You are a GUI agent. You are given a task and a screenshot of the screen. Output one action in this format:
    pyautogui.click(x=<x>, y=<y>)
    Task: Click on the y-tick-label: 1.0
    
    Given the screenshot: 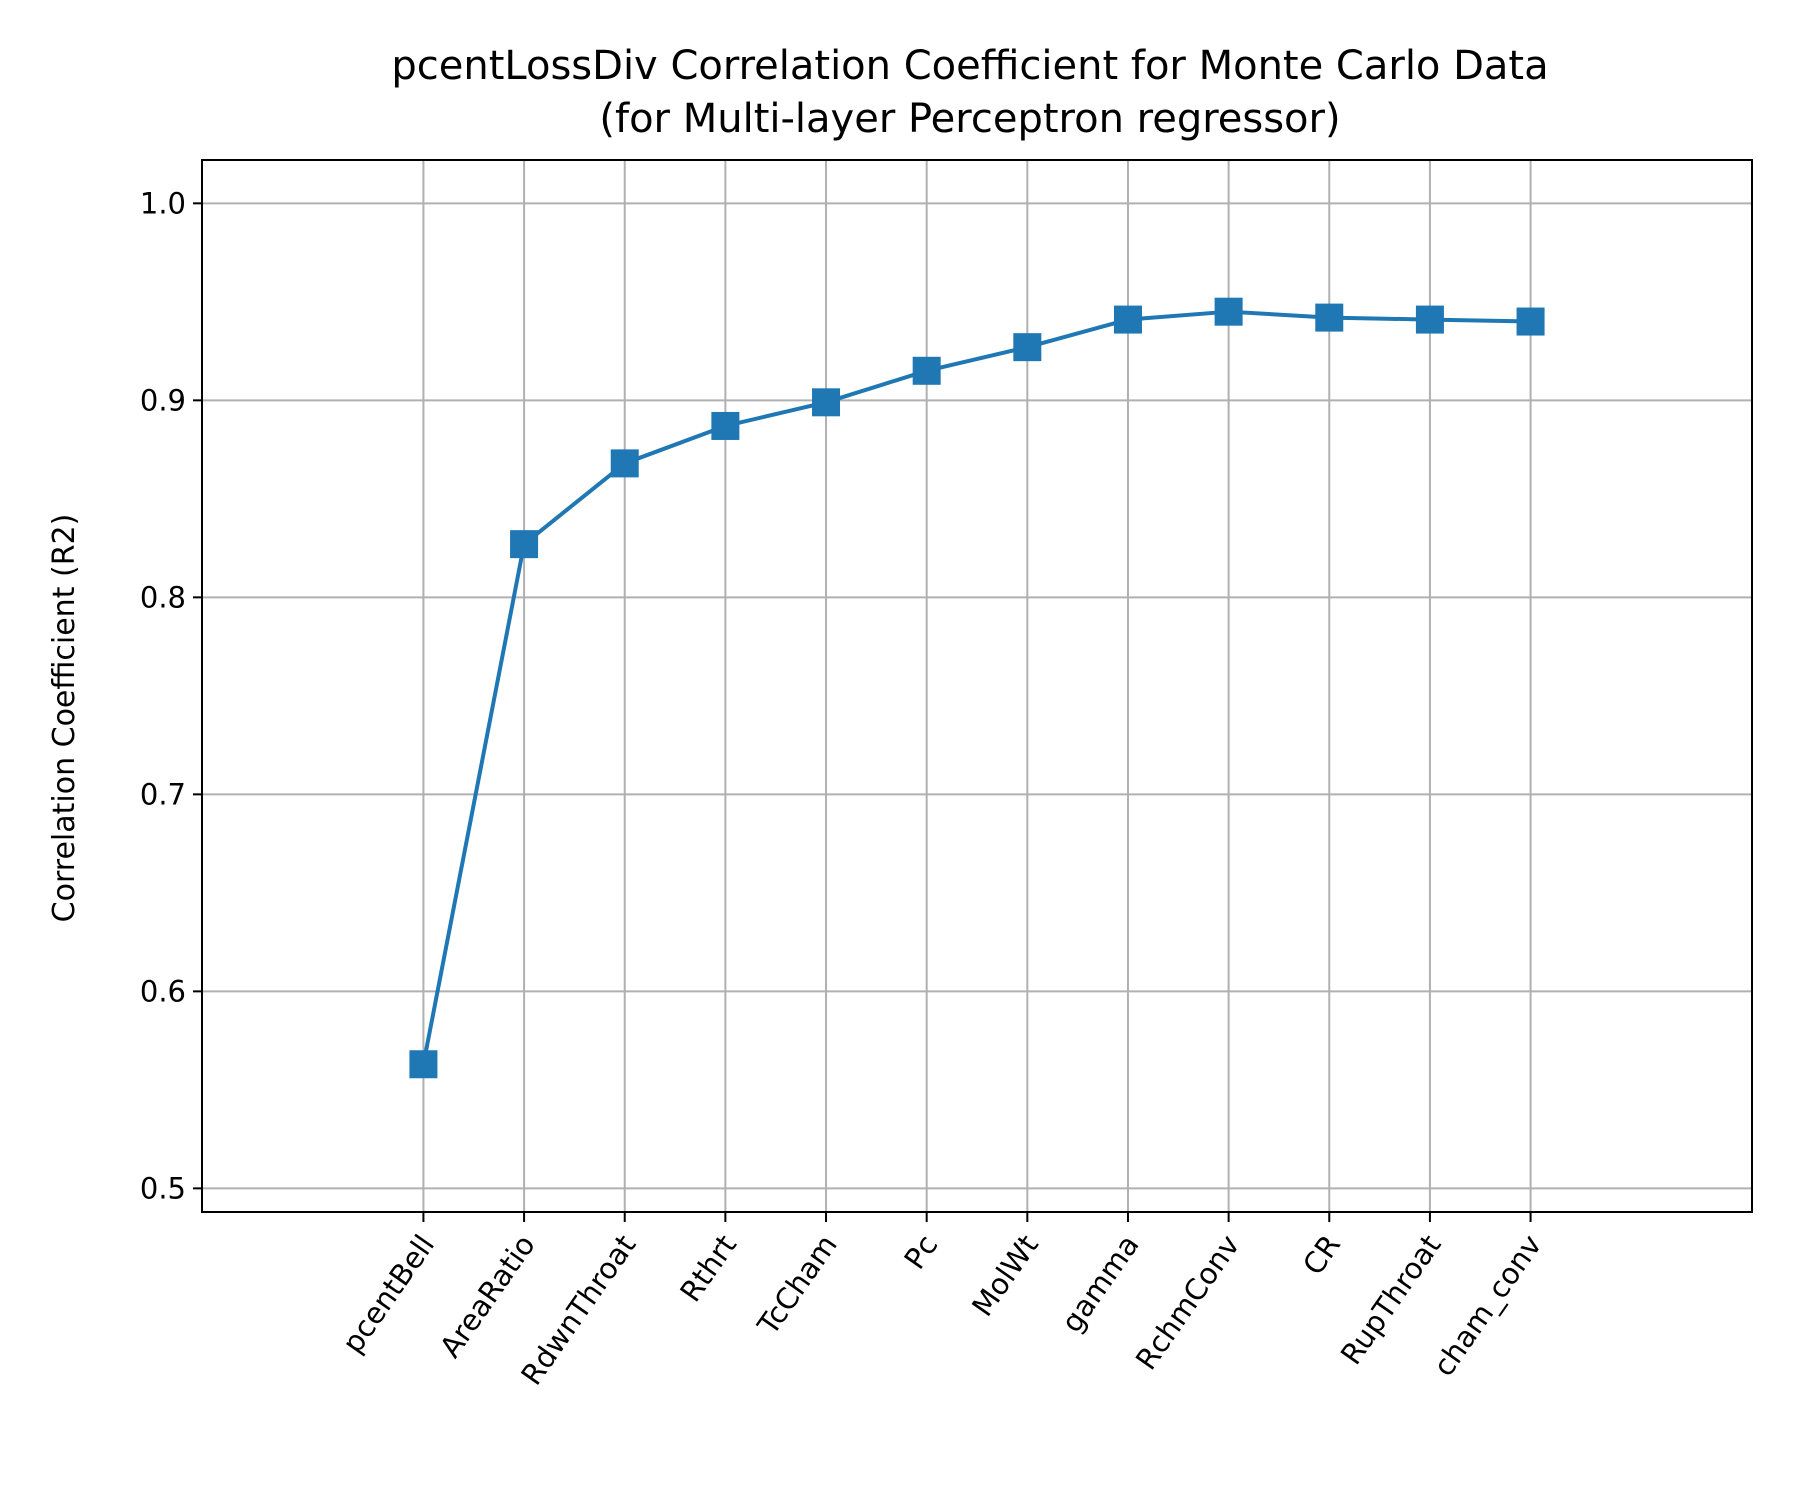 What is the action you would take?
    pyautogui.click(x=163, y=203)
    